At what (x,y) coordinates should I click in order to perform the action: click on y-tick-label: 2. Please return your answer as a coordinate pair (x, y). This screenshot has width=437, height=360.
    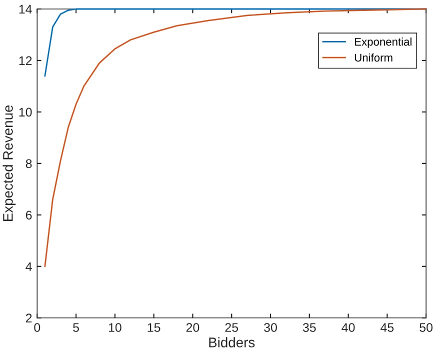
    Looking at the image, I should click on (29, 318).